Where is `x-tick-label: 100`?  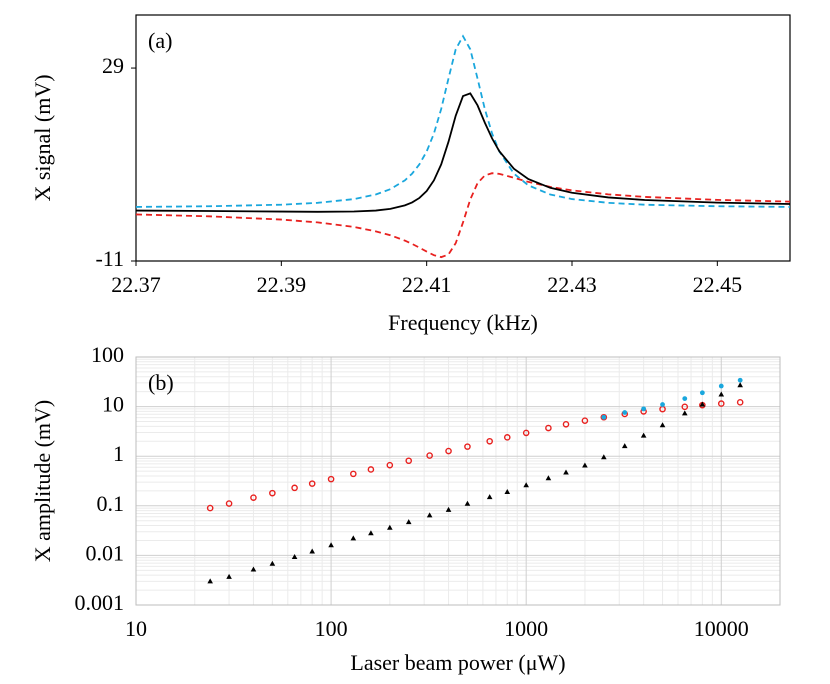
x-tick-label: 100 is located at coordinates (331, 628).